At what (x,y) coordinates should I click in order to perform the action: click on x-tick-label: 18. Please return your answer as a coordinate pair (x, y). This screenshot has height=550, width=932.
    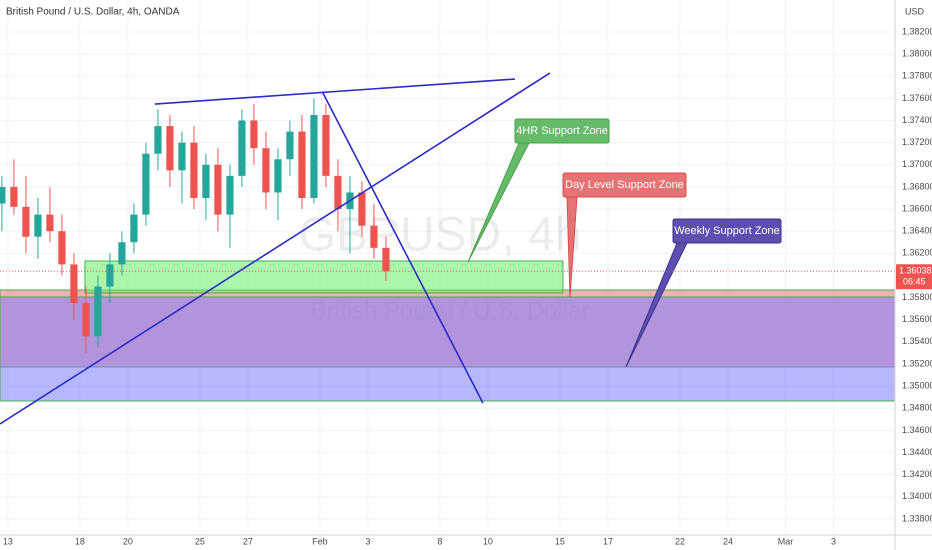
    Looking at the image, I should click on (80, 541).